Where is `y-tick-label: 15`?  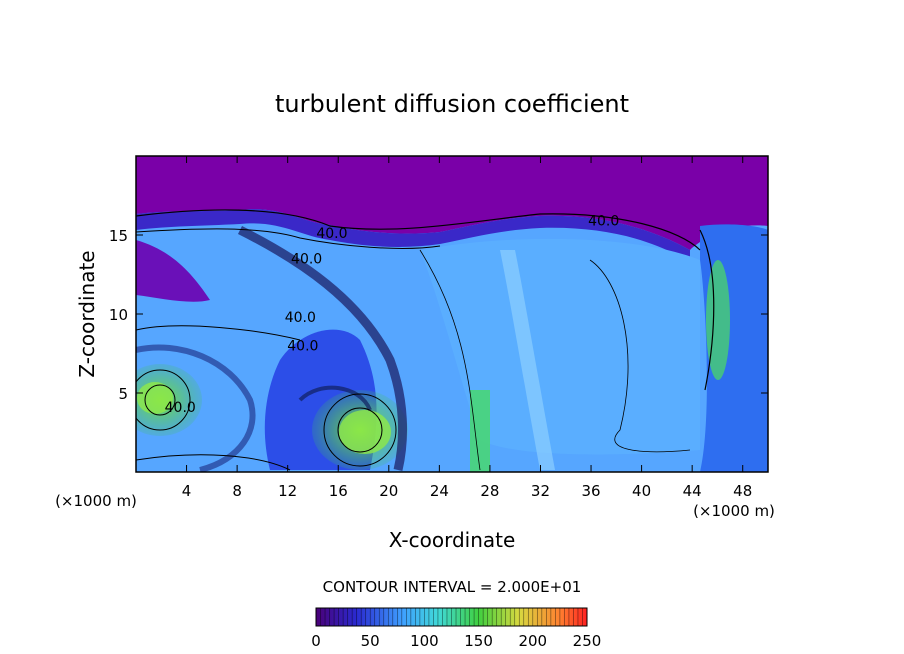 y-tick-label: 15 is located at coordinates (118, 236).